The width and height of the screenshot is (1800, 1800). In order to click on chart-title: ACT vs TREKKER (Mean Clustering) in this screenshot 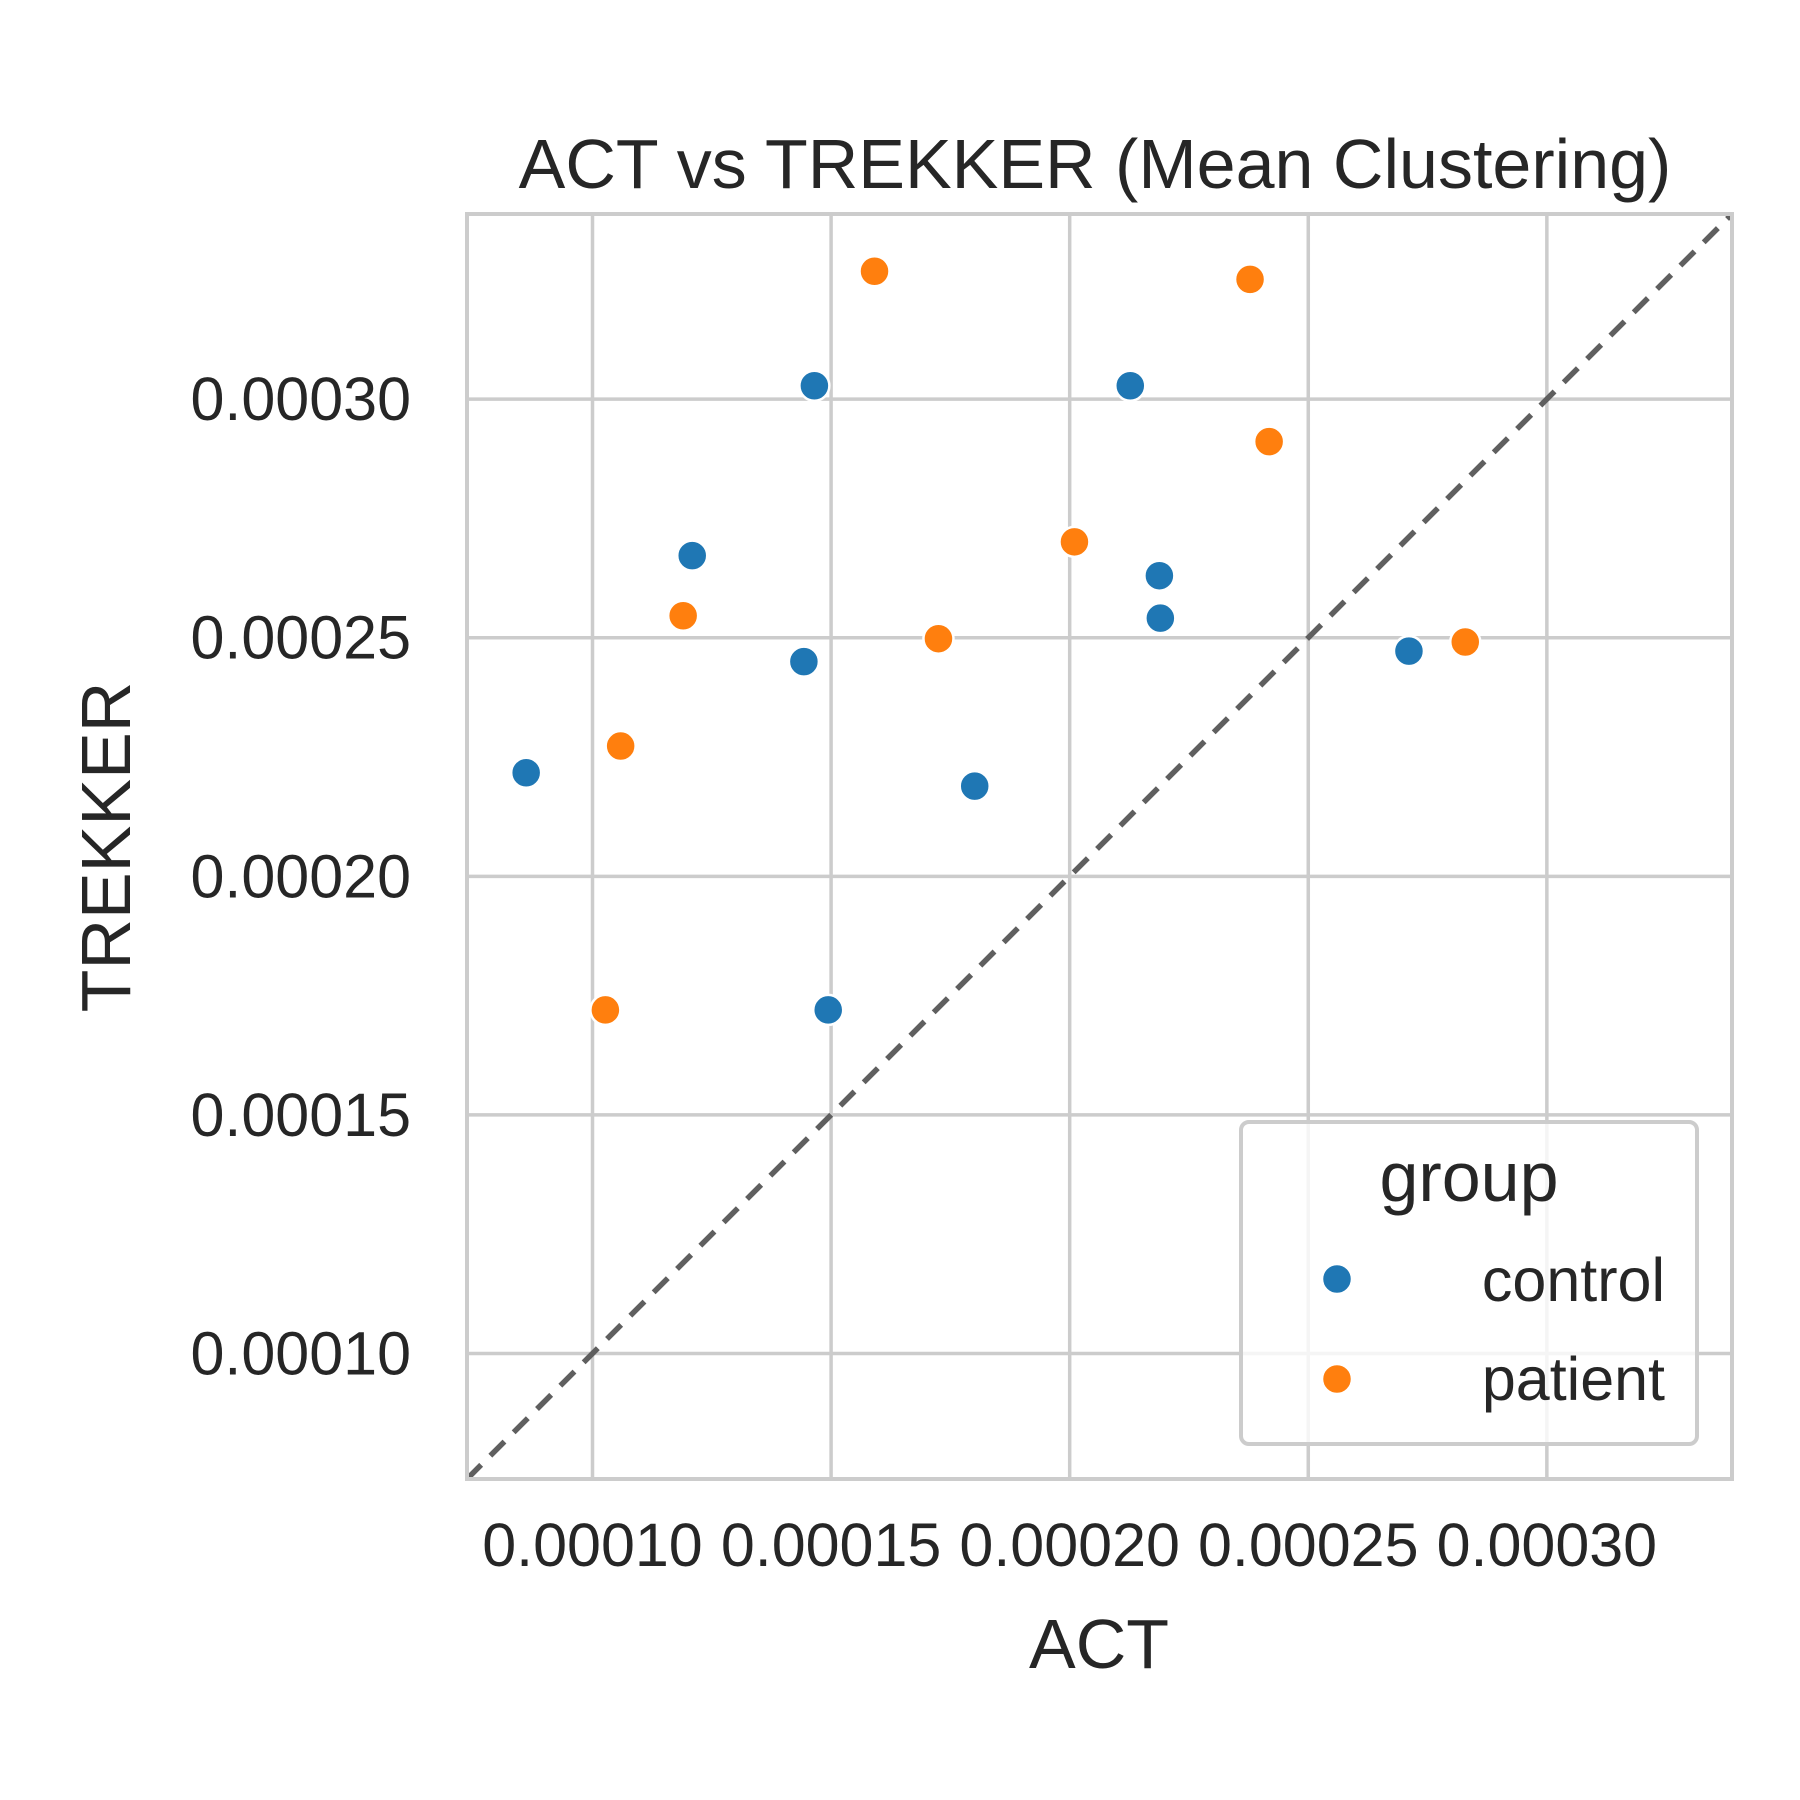, I will do `click(1095, 164)`.